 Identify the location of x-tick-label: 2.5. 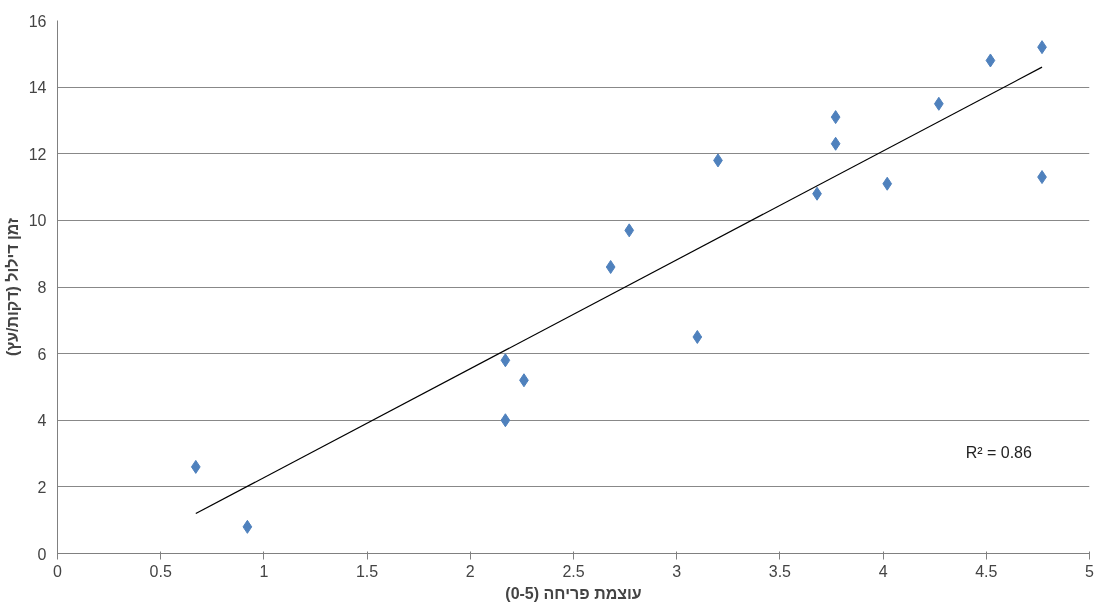
(573, 571).